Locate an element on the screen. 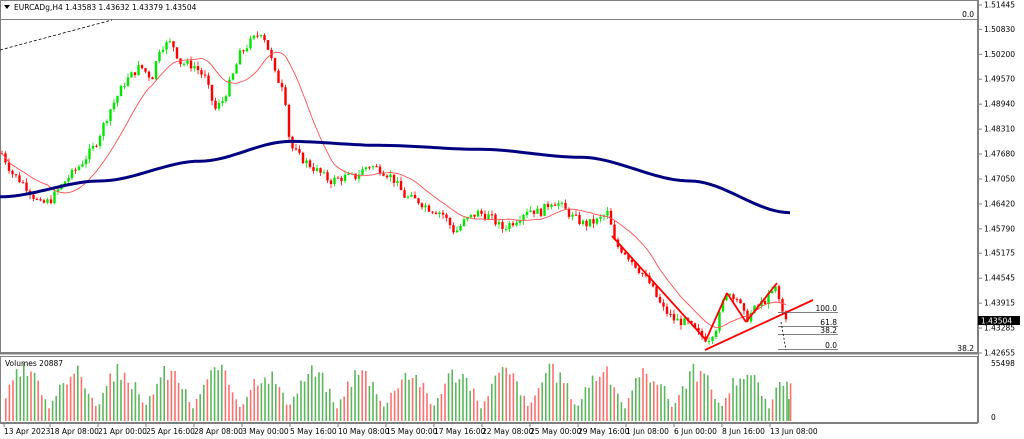 This screenshot has height=439, width=1024. fib-level-100: 100.0 is located at coordinates (827, 308).